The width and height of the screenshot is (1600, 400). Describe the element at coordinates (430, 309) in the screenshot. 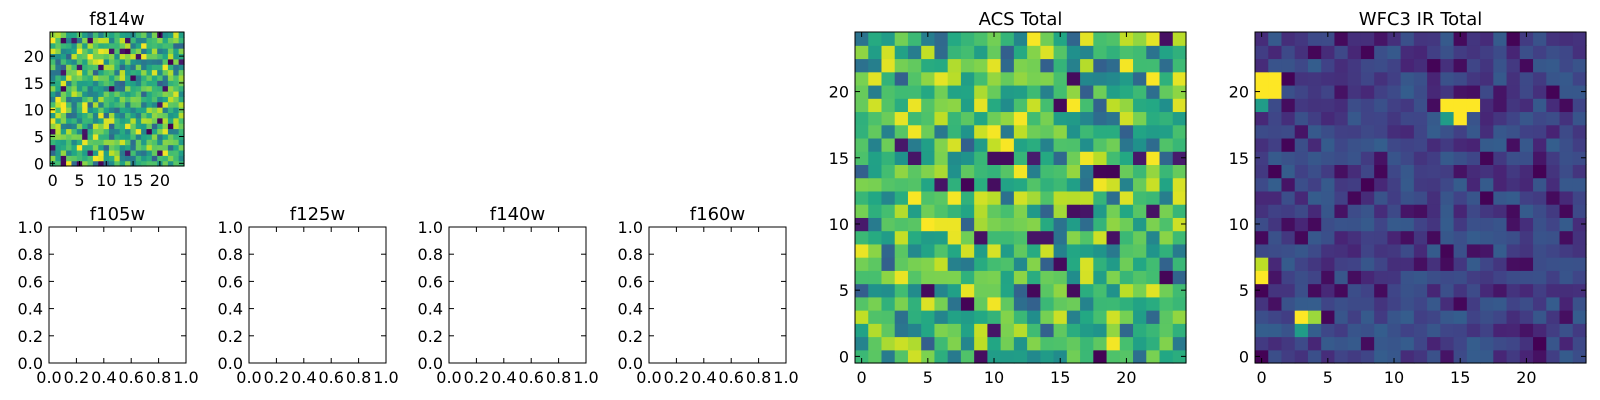

I see `y-tick-label: 0.4` at that location.